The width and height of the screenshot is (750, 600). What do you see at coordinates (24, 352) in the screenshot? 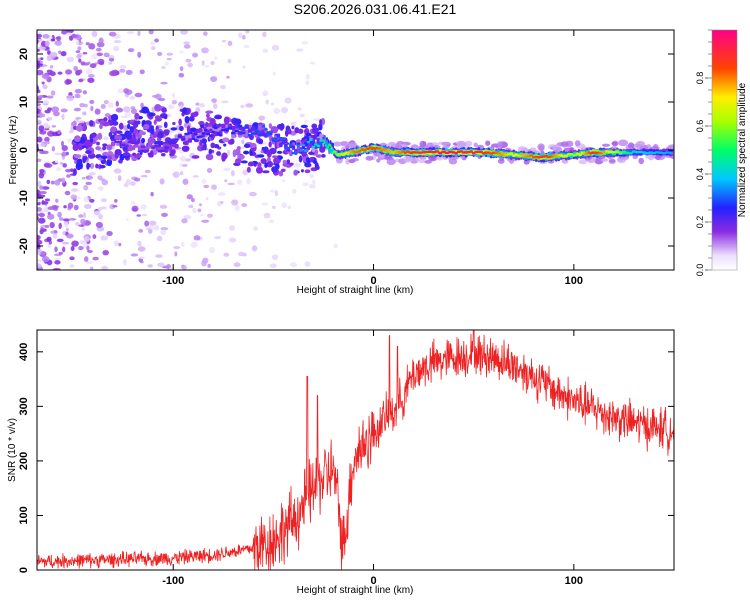
I see `snr-ytick-label: 400` at bounding box center [24, 352].